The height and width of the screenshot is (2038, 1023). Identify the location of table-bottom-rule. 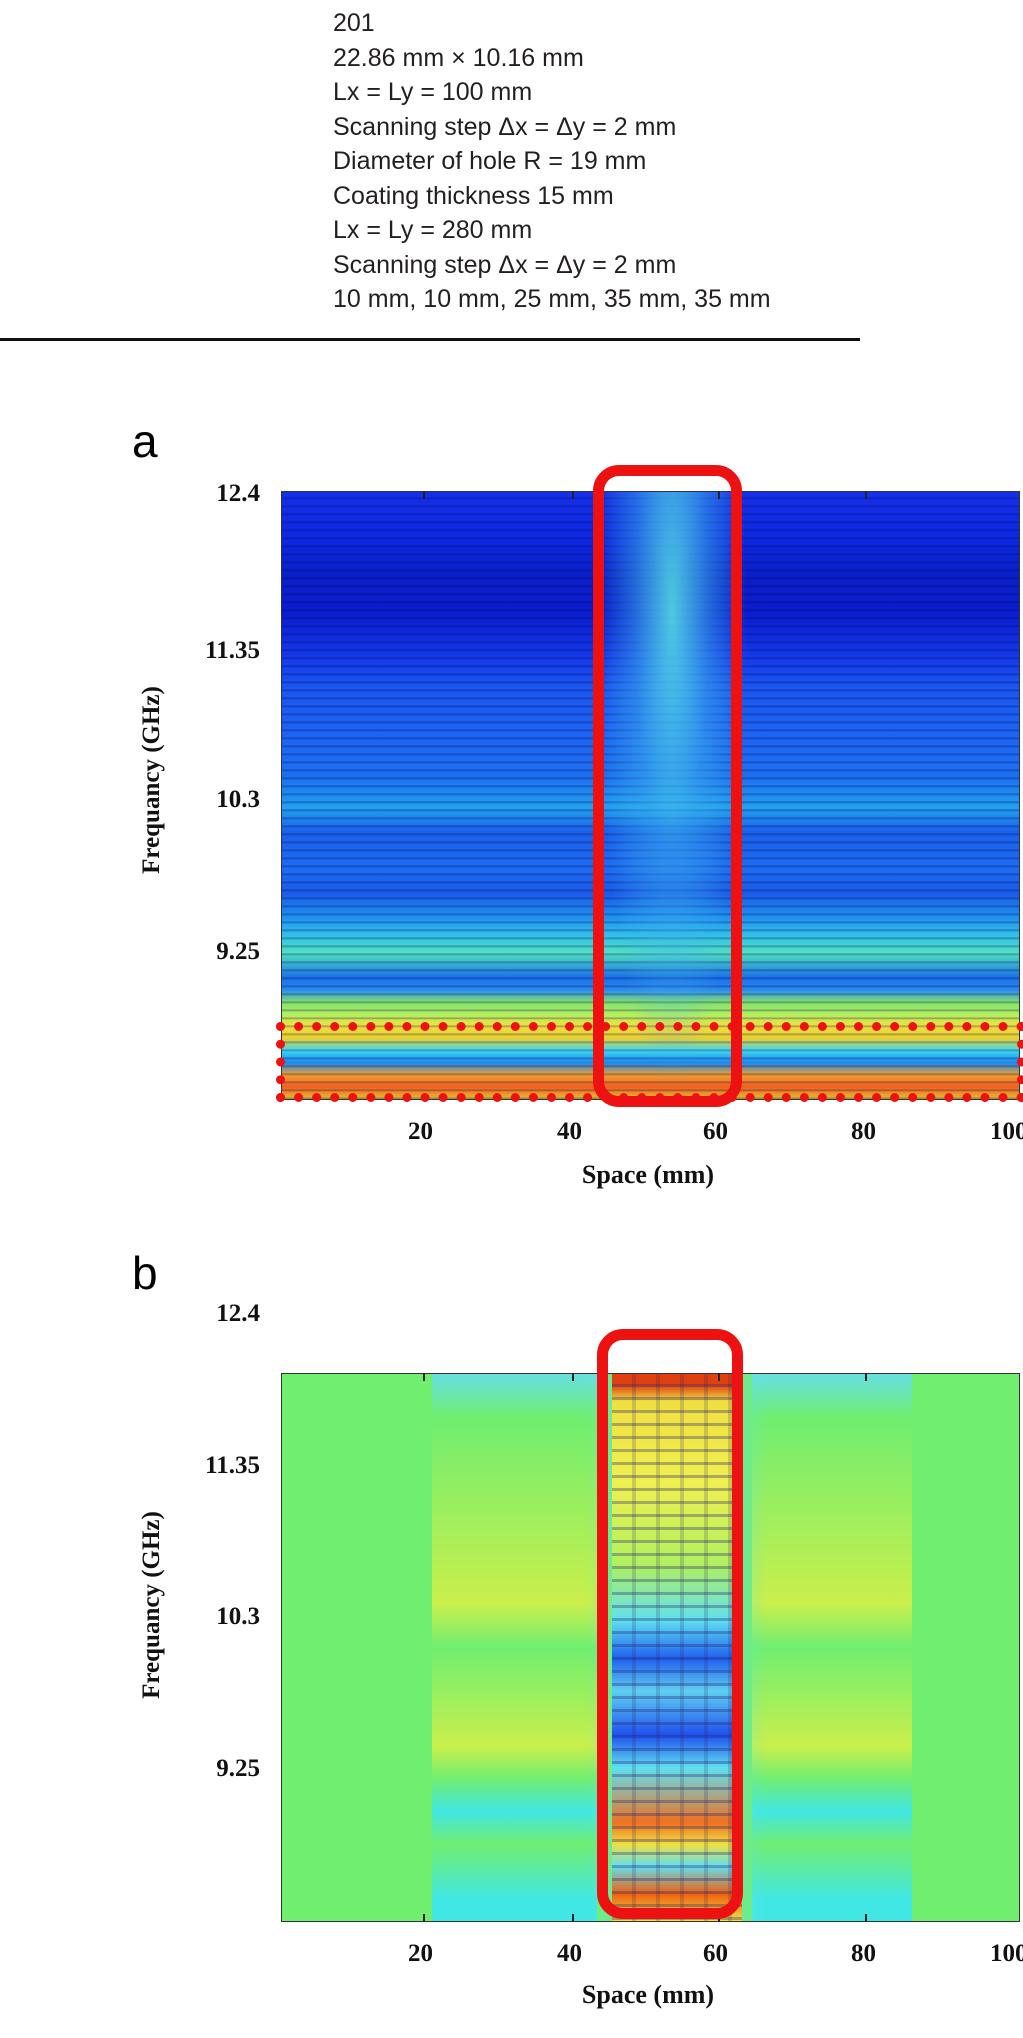
(430, 339).